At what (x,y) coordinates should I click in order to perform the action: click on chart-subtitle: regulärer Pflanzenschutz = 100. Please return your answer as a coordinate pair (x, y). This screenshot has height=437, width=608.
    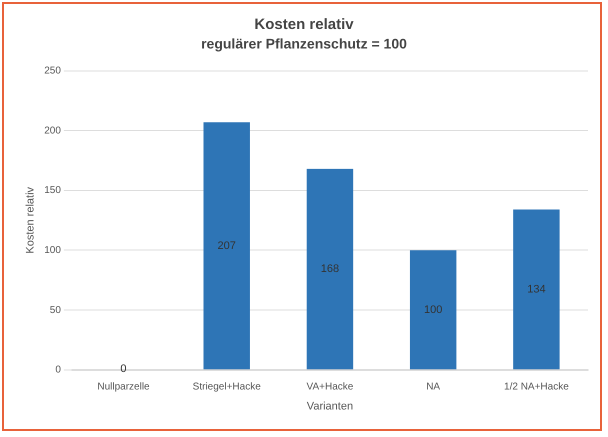
    Looking at the image, I should click on (304, 43).